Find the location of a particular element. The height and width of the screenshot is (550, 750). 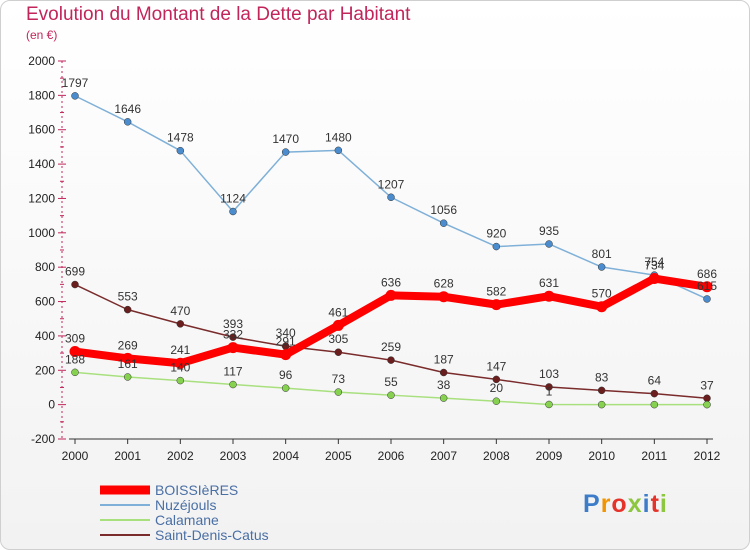

chart-subtitle: (en €) is located at coordinates (42, 35).